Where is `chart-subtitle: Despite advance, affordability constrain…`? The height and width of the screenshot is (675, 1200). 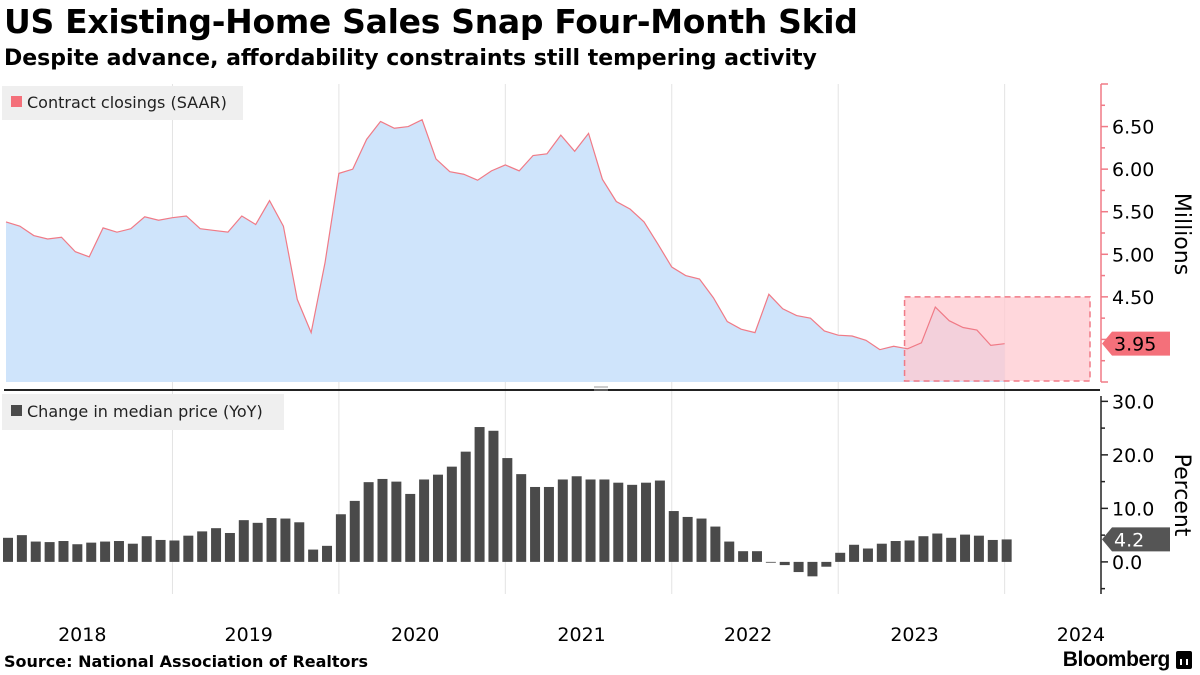
chart-subtitle: Despite advance, affordability constrain… is located at coordinates (410, 58).